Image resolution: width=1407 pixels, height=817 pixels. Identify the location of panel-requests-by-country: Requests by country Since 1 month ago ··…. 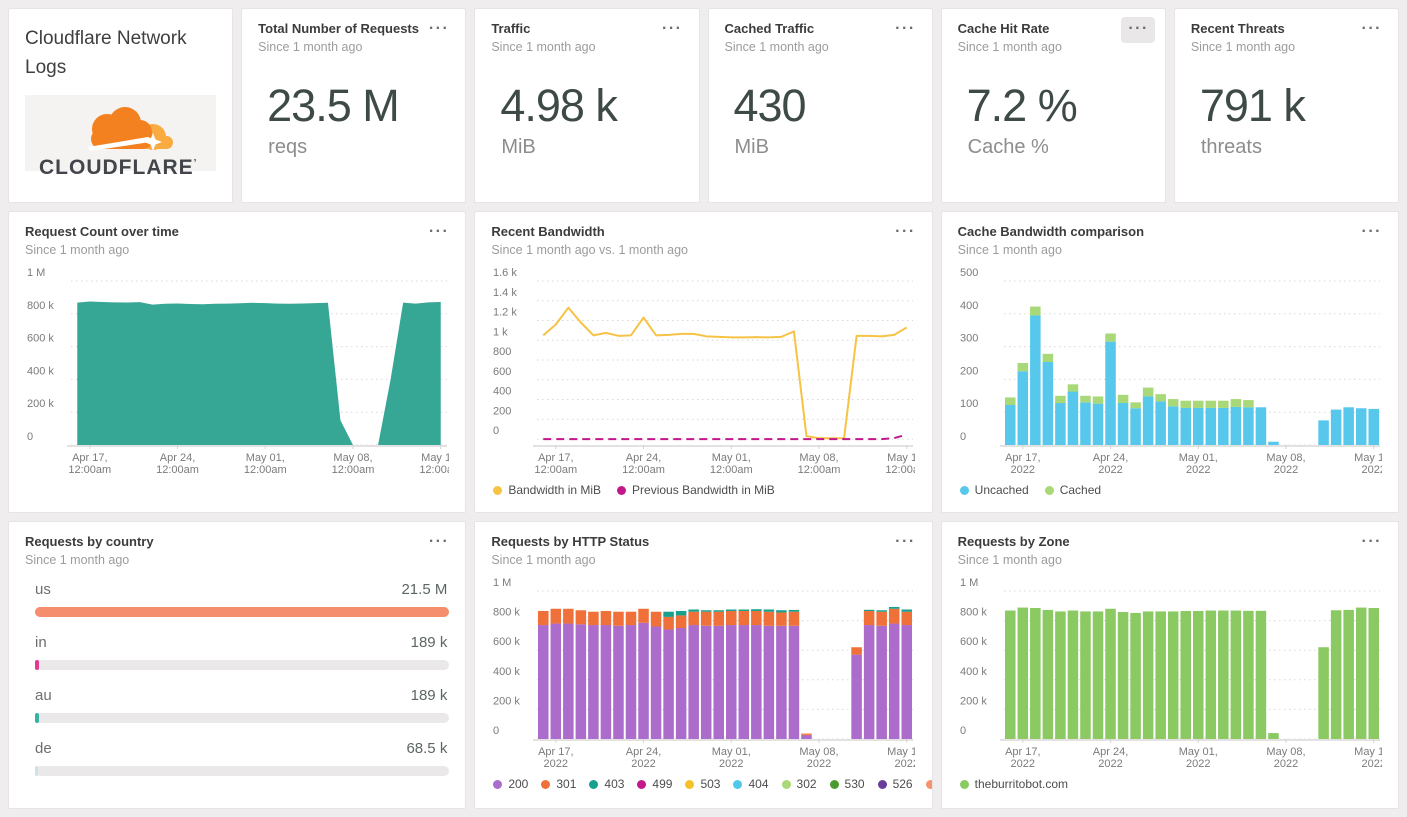
(237, 665).